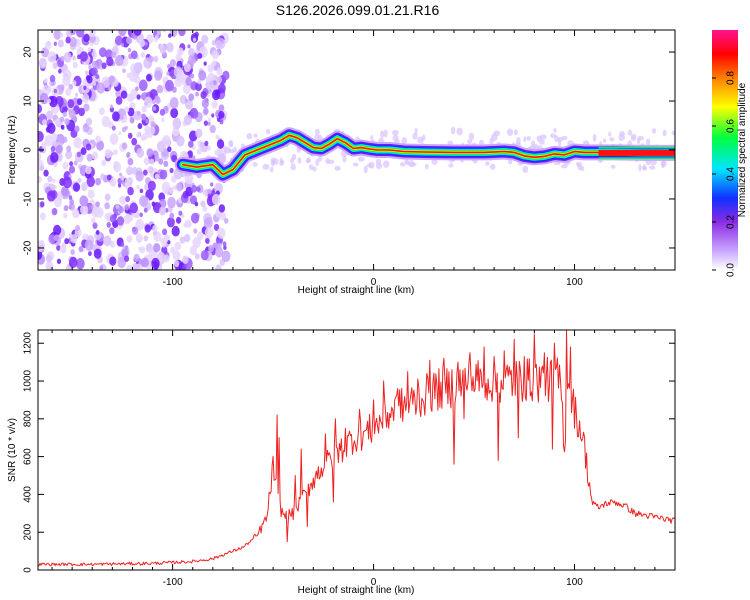 Image resolution: width=750 pixels, height=600 pixels. Describe the element at coordinates (374, 582) in the screenshot. I see `snr-x-tick-label: 0` at that location.